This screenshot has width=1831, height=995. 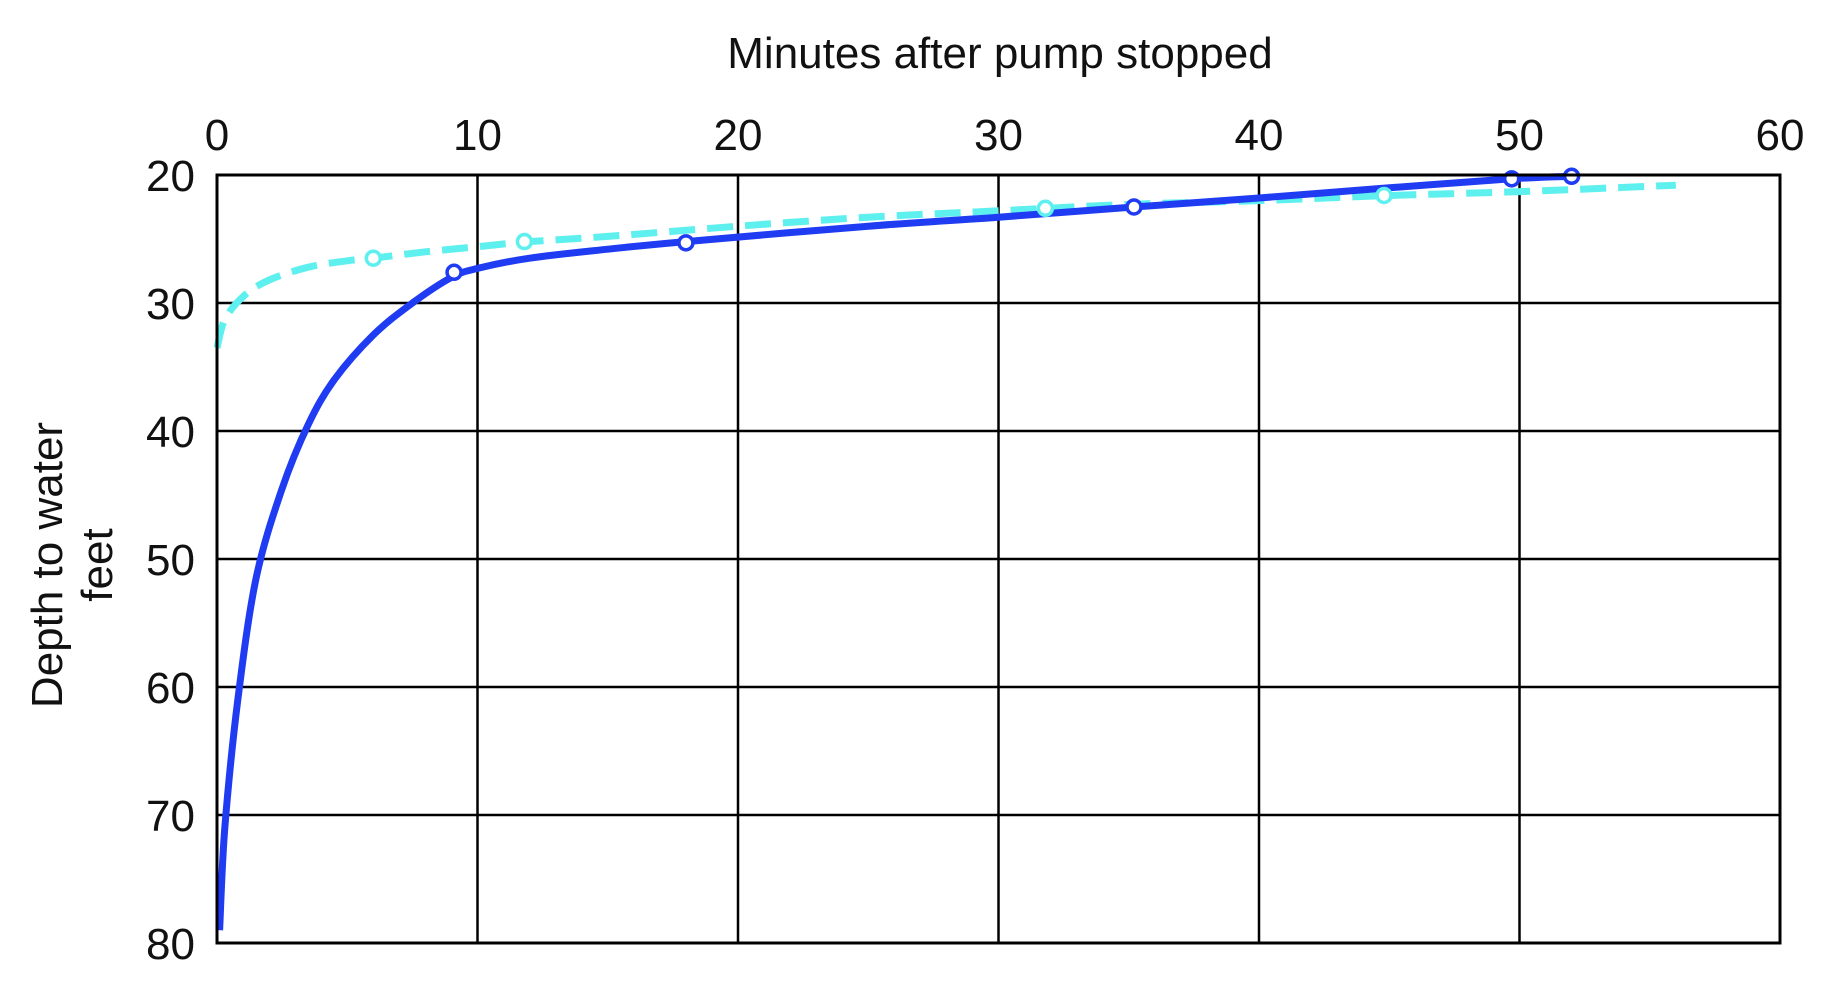 I want to click on dashed-series-line, so click(x=944, y=265).